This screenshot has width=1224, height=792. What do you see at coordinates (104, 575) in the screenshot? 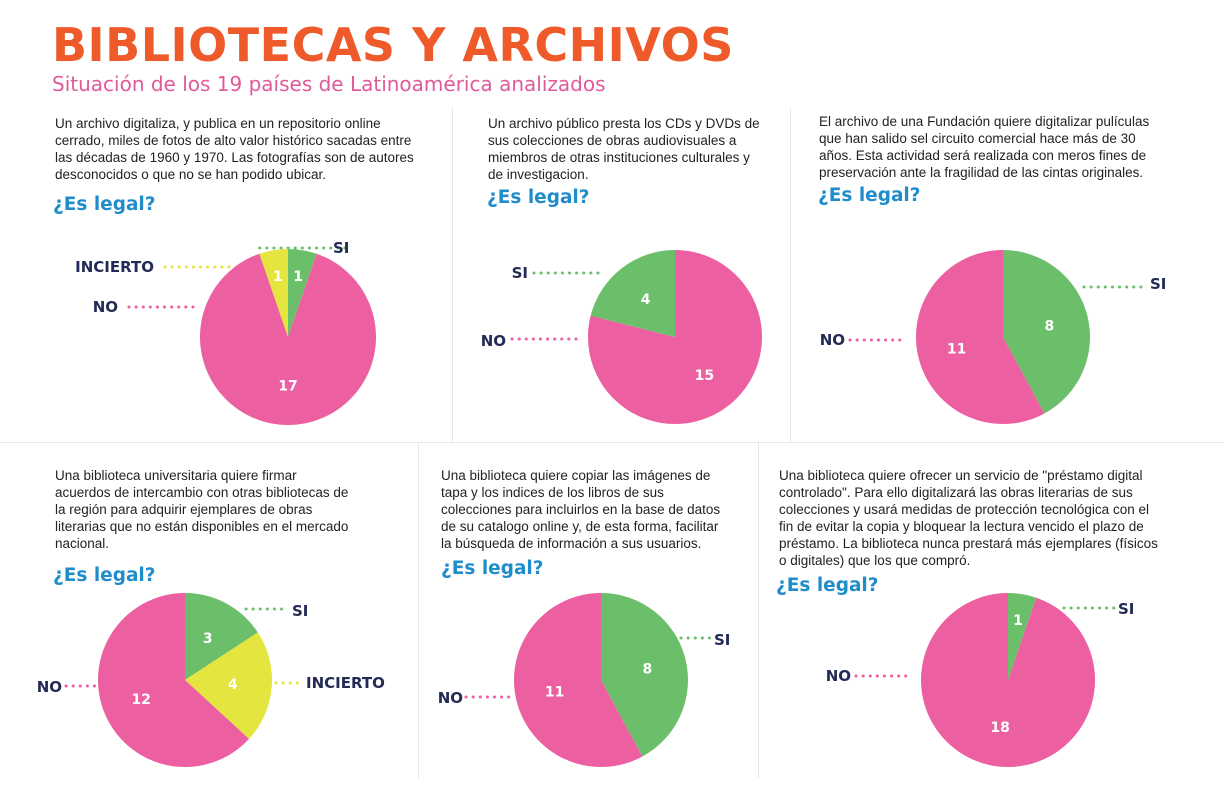
I see `panel-4-question: ¿Es legal?` at bounding box center [104, 575].